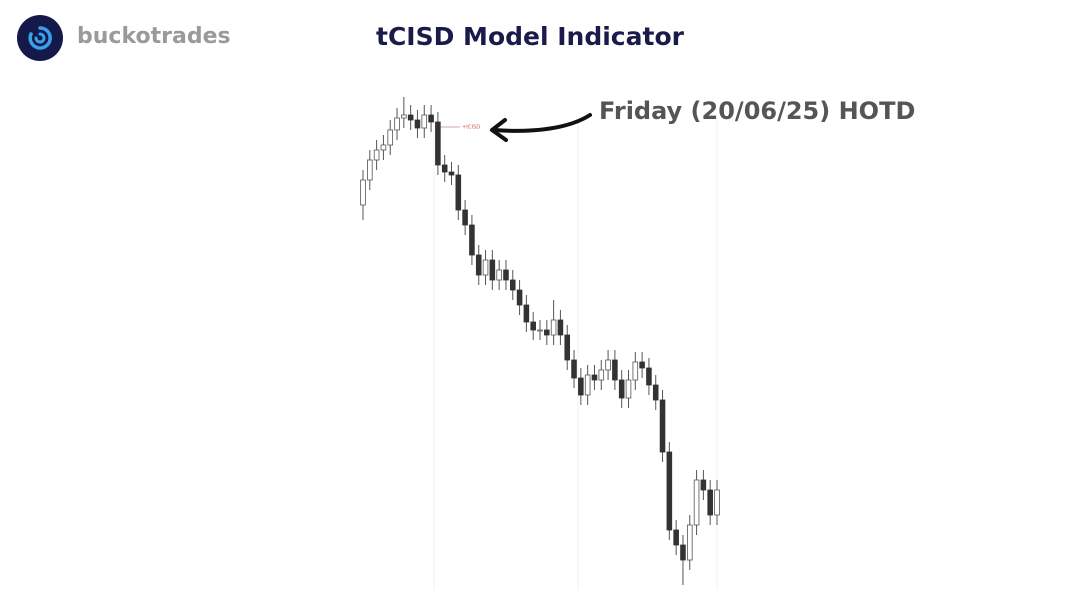  What do you see at coordinates (757, 111) in the screenshot?
I see `annotation: Friday (20/06/25) HOTD` at bounding box center [757, 111].